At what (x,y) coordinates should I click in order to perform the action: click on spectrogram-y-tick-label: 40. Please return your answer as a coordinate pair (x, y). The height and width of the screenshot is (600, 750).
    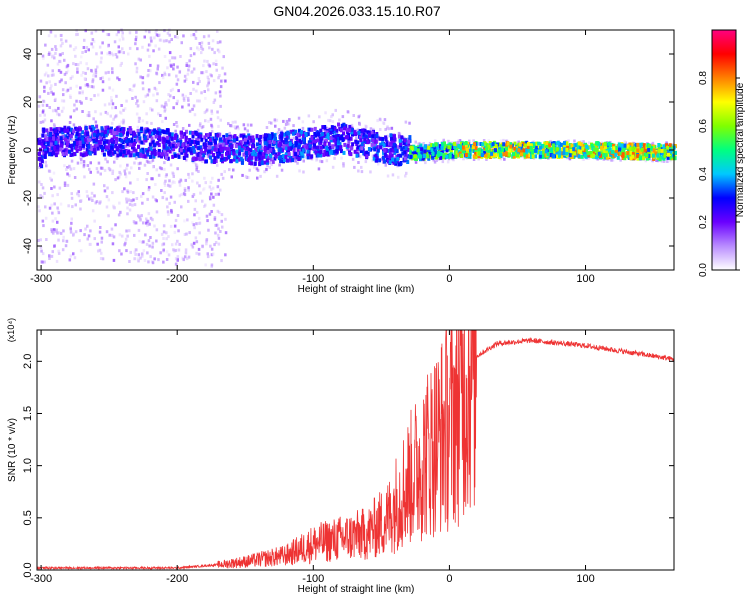
    Looking at the image, I should click on (28, 54).